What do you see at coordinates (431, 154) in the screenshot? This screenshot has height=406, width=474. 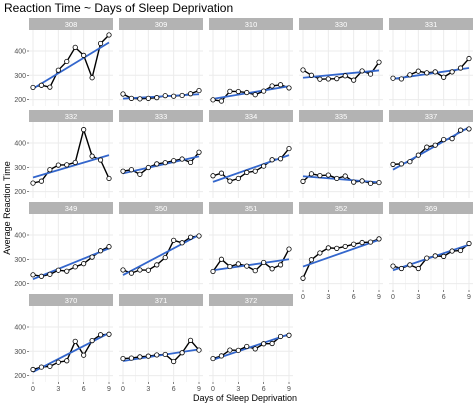 I see `facet-panel-337: 337` at bounding box center [431, 154].